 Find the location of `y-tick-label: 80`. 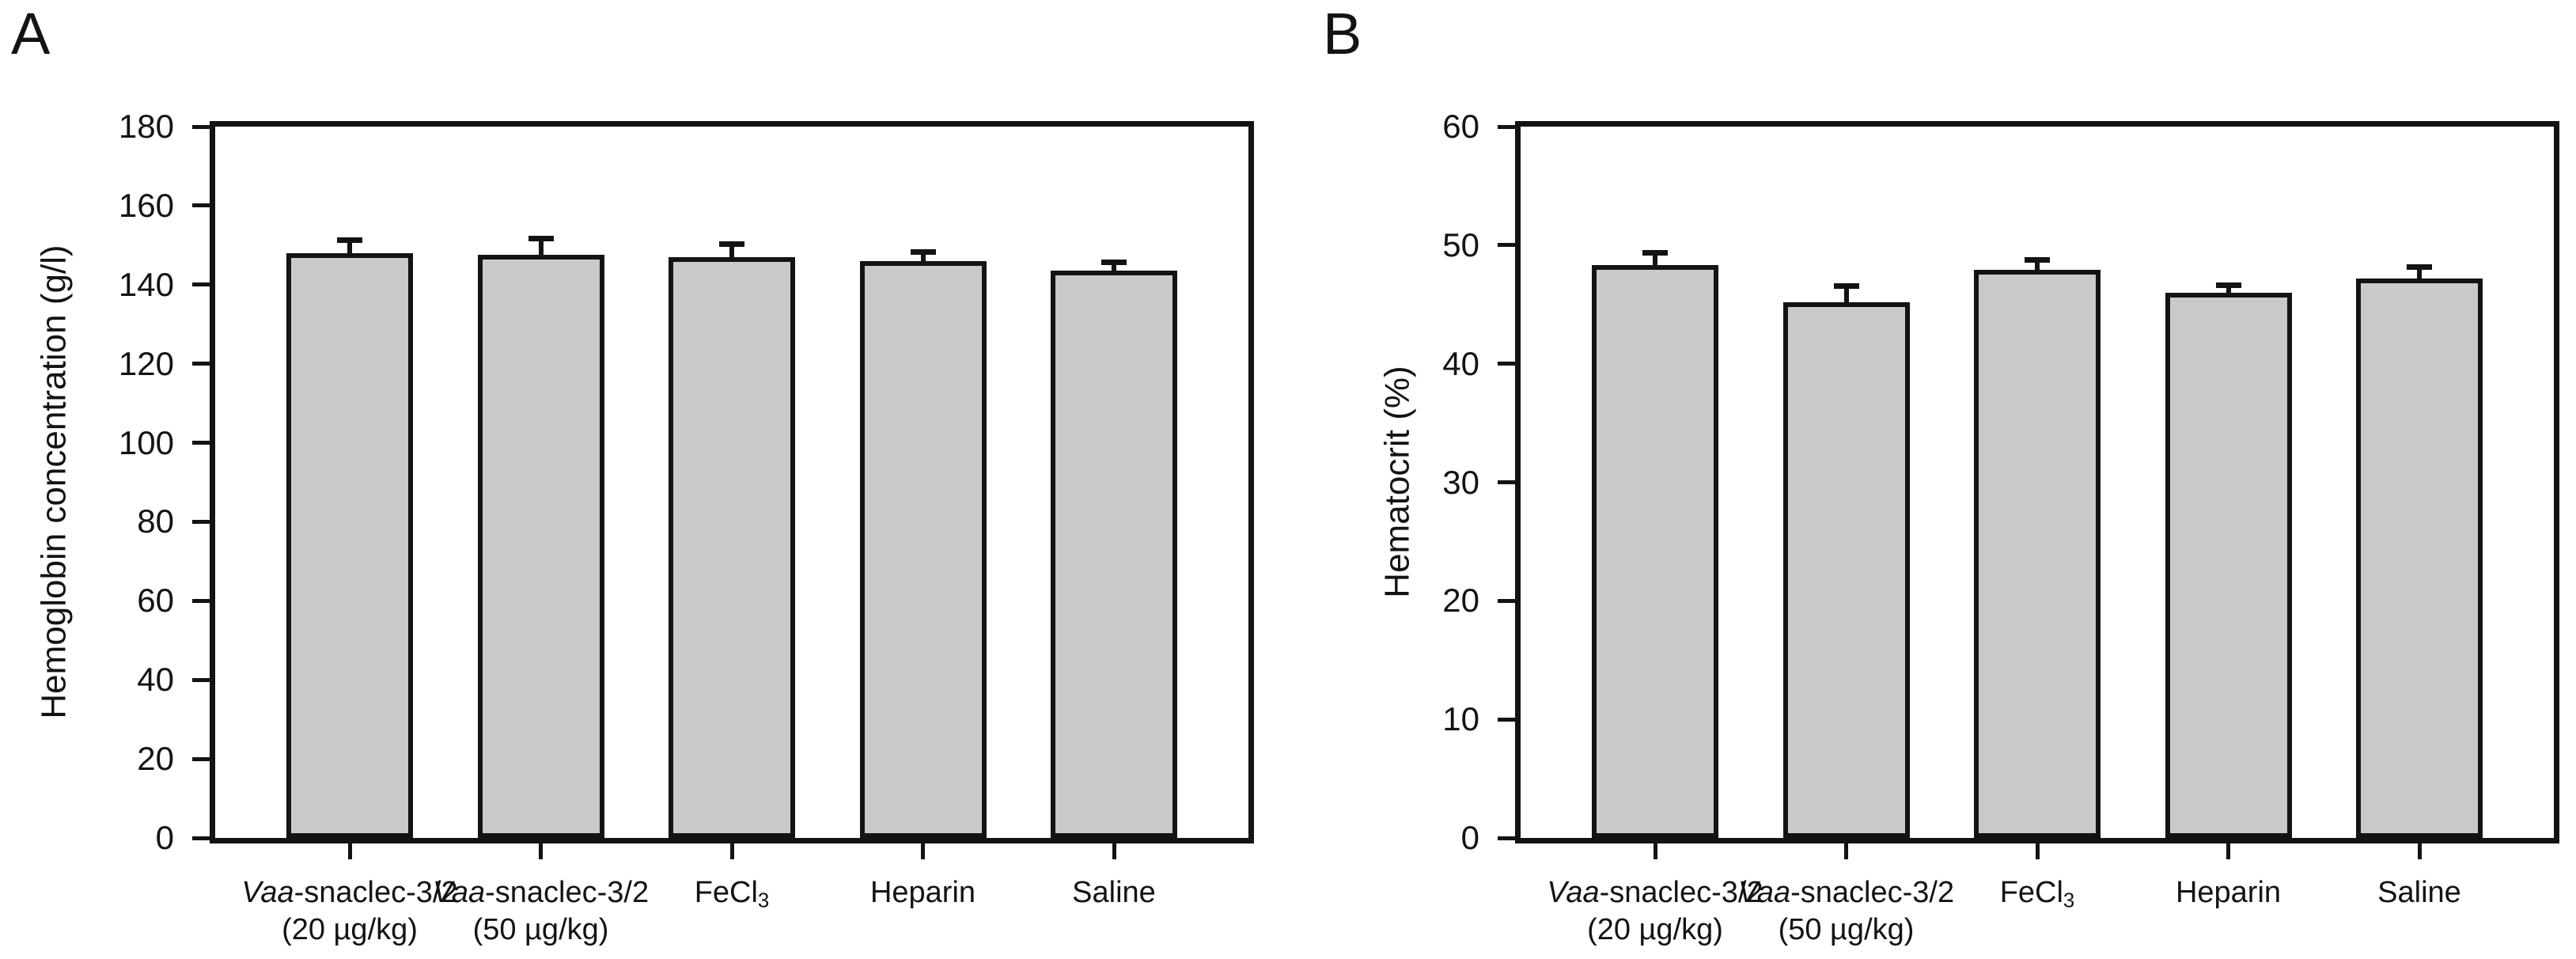

y-tick-label: 80 is located at coordinates (155, 521).